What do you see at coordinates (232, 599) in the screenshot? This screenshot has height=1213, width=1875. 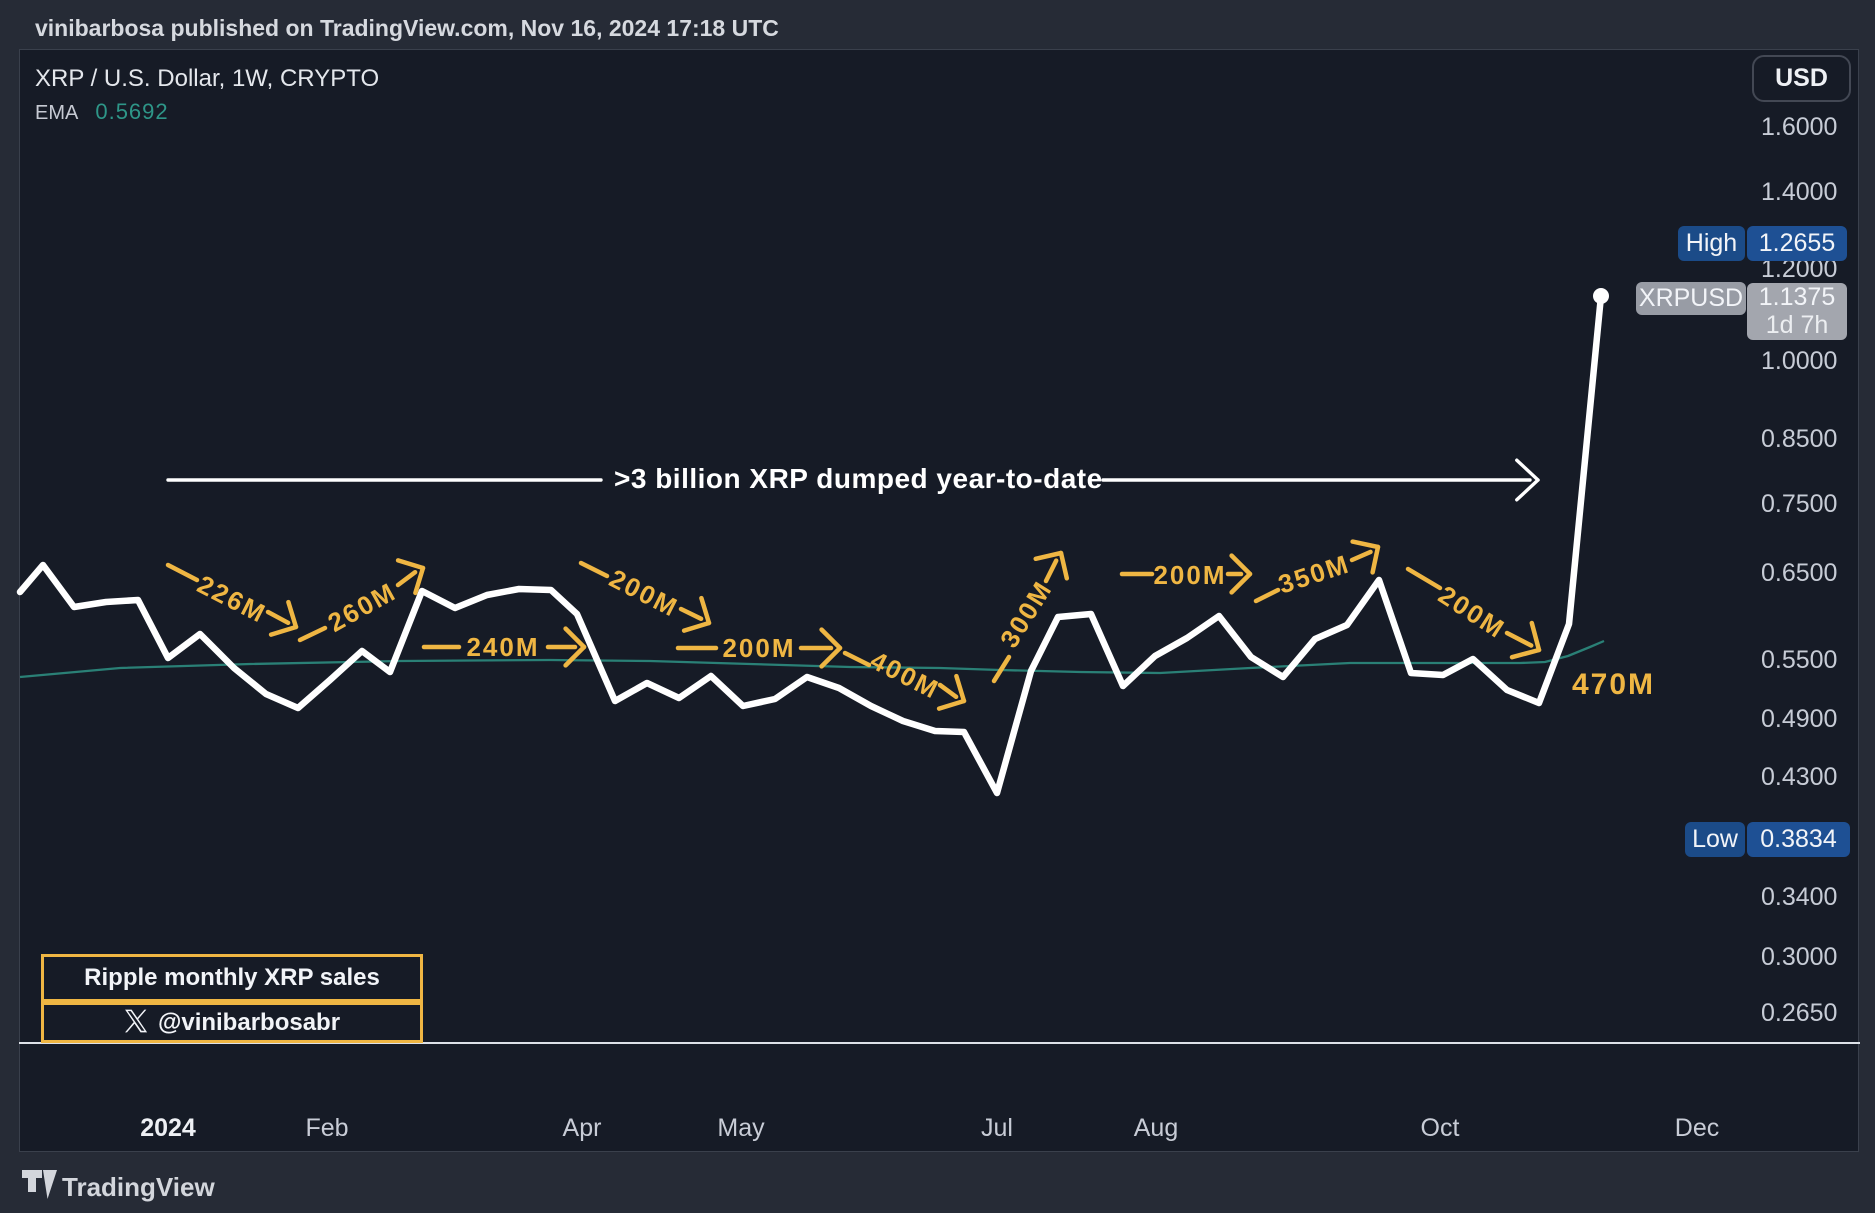 I see `svg-text: 226M` at bounding box center [232, 599].